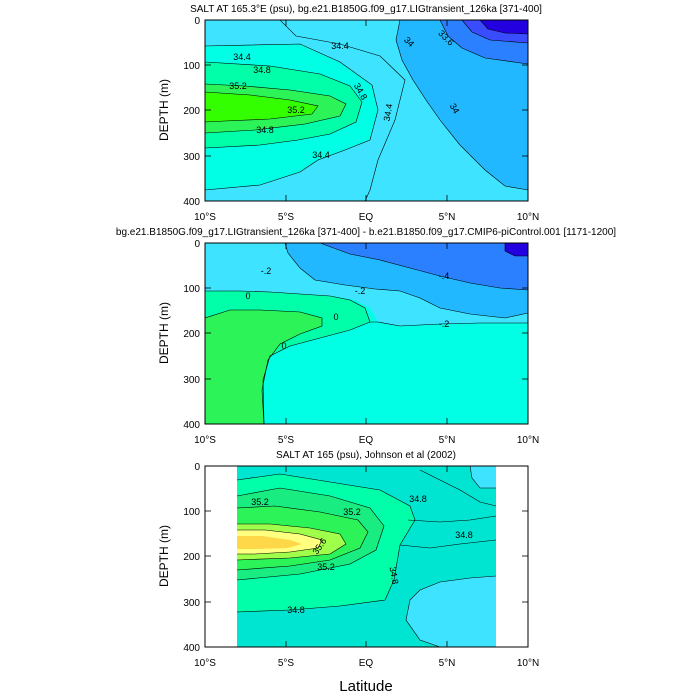 This screenshot has width=700, height=700. What do you see at coordinates (366, 217) in the screenshot?
I see `p1-xtick: EQ` at bounding box center [366, 217].